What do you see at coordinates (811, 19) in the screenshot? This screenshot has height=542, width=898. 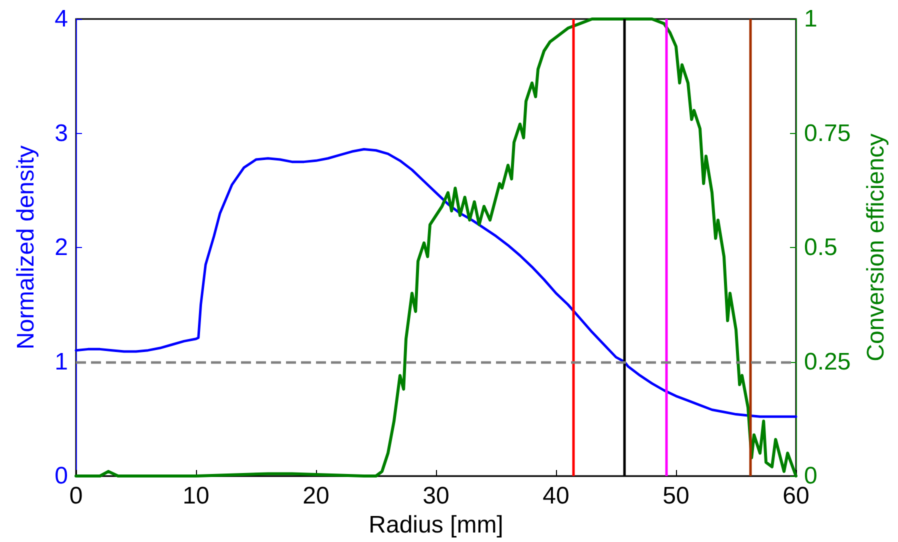 I see `y2-tick-label: 1` at bounding box center [811, 19].